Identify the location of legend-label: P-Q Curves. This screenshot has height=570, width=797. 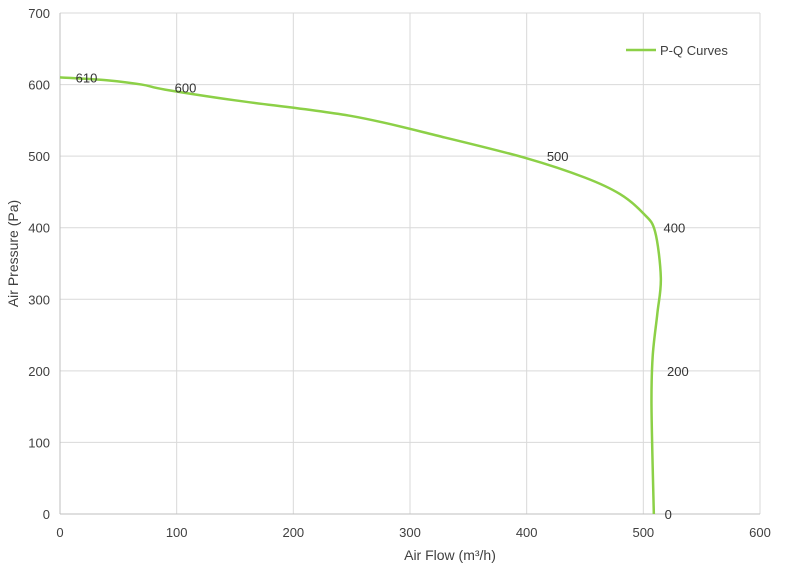
(694, 50).